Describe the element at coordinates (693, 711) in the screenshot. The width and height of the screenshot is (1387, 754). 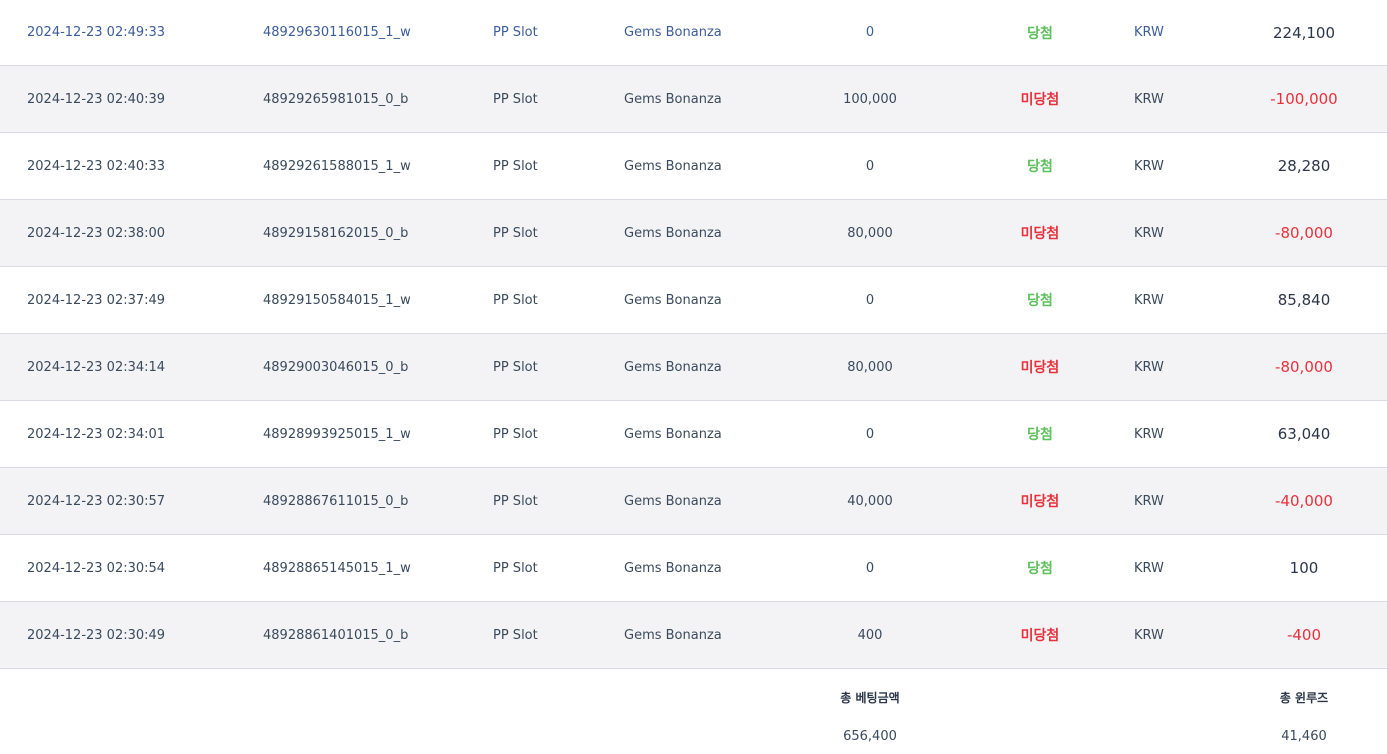
I see `summary-footer: 총 베팅금액 656,400 총 윈루즈 41,460` at that location.